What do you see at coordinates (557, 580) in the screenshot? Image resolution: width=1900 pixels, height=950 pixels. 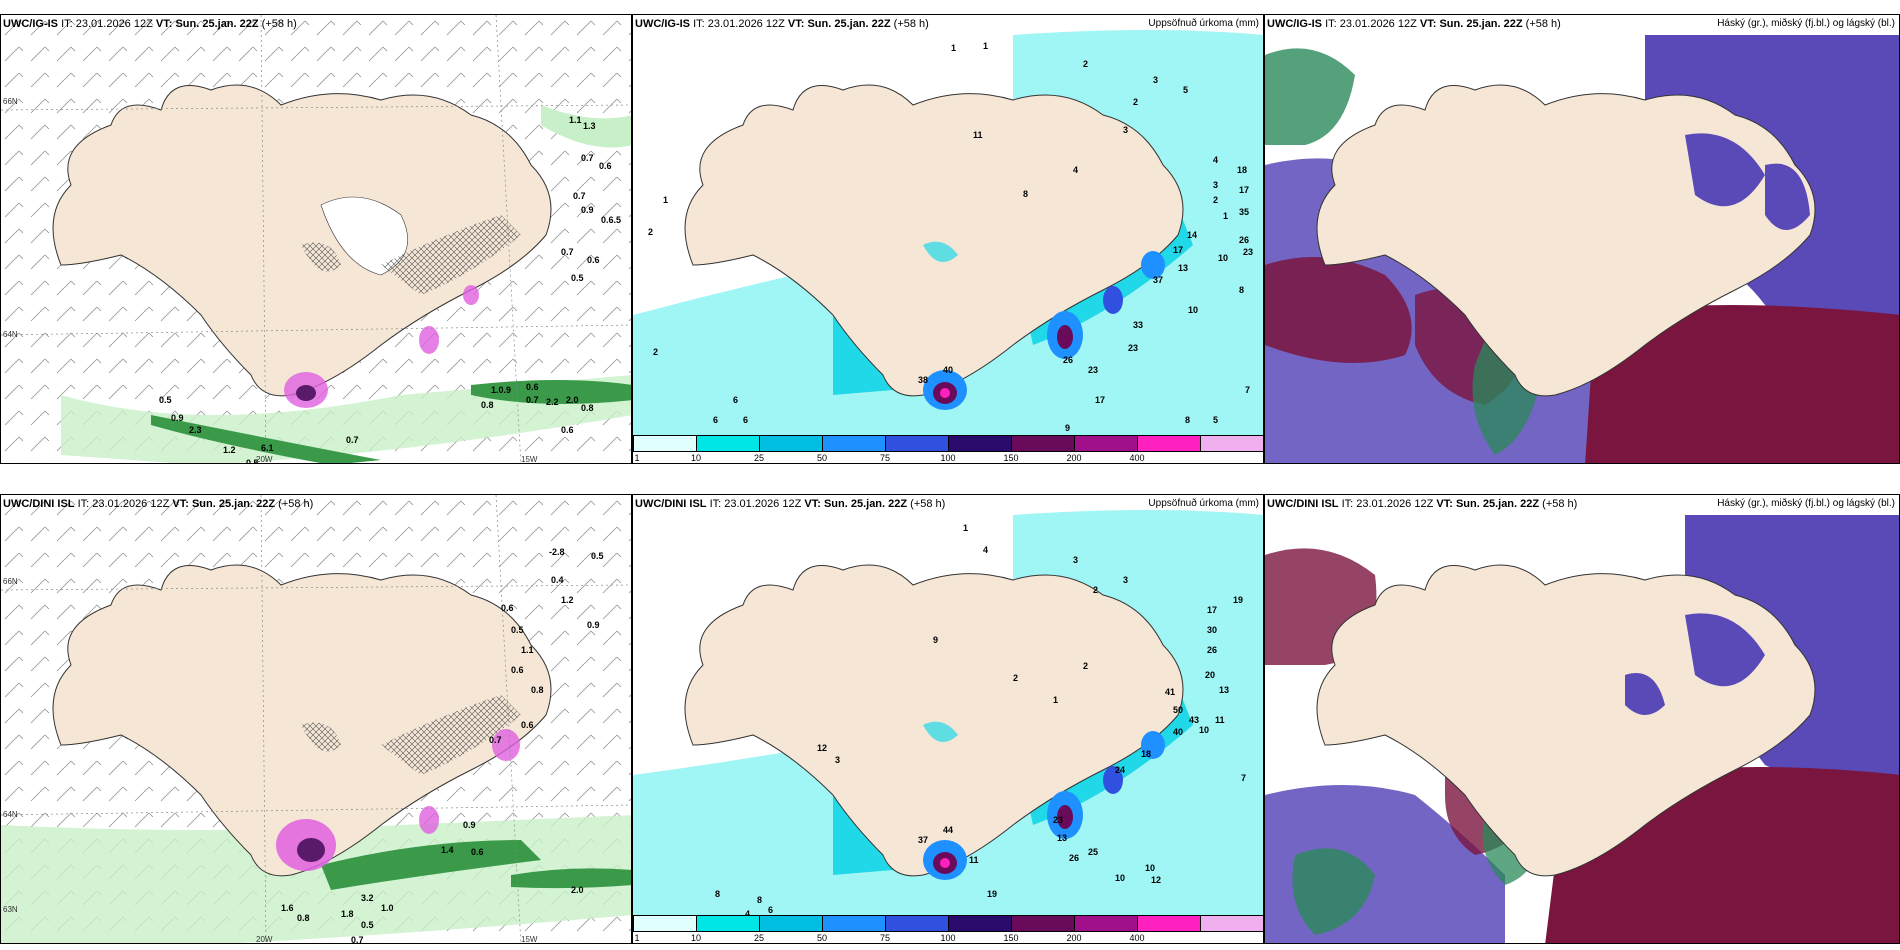 I see `map-value-label: 0.4` at bounding box center [557, 580].